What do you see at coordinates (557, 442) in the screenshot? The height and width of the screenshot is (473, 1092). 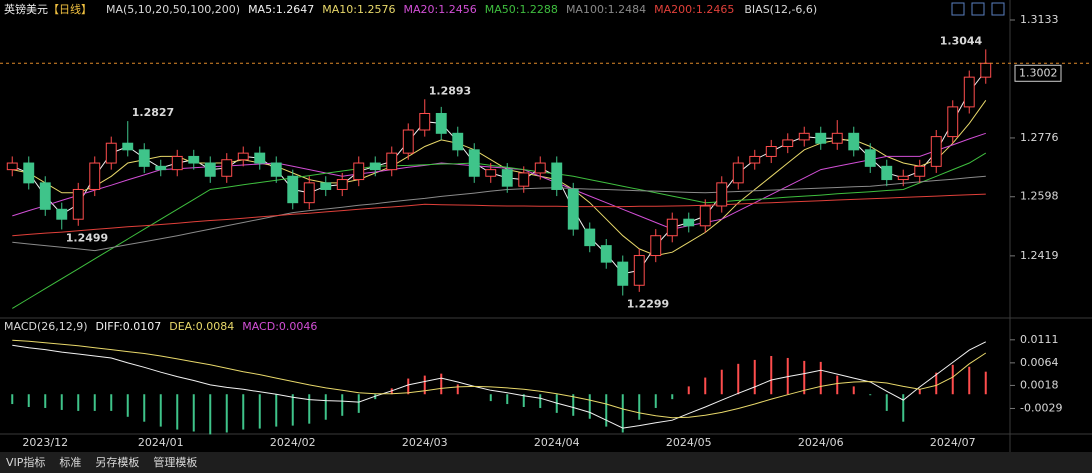 I see `x-tick-label: 2024/04` at bounding box center [557, 442].